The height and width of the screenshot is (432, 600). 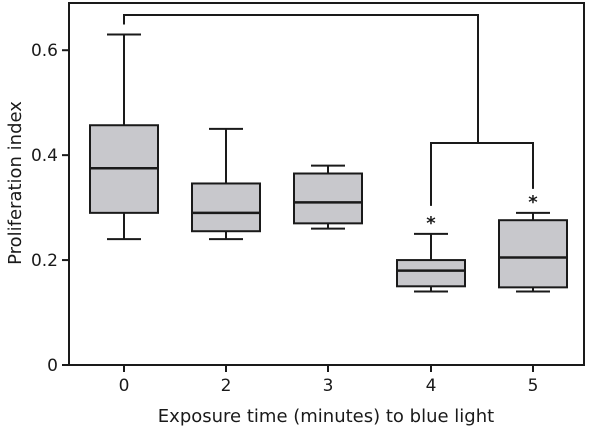 I want to click on x-tick-label: 4, so click(x=431, y=386).